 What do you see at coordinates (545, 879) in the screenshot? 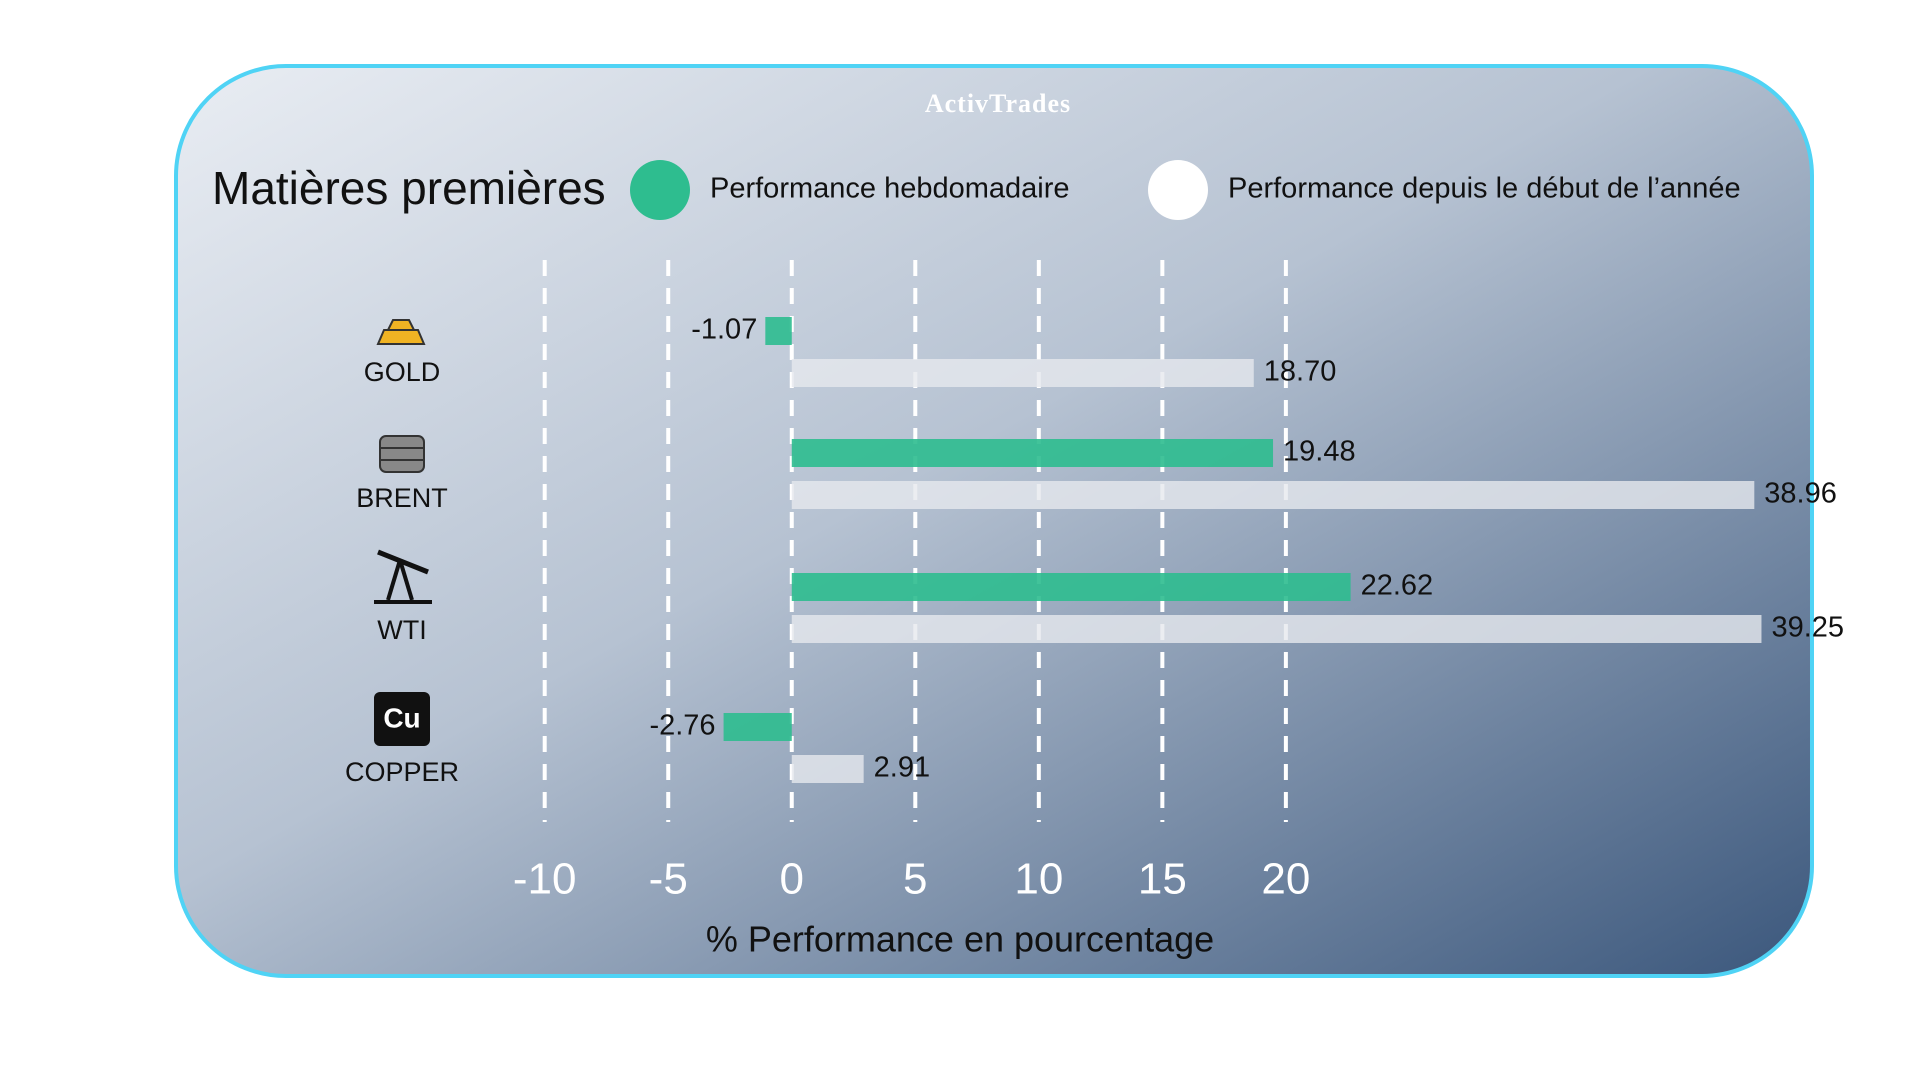
I see `x-tick-label: -10` at bounding box center [545, 879].